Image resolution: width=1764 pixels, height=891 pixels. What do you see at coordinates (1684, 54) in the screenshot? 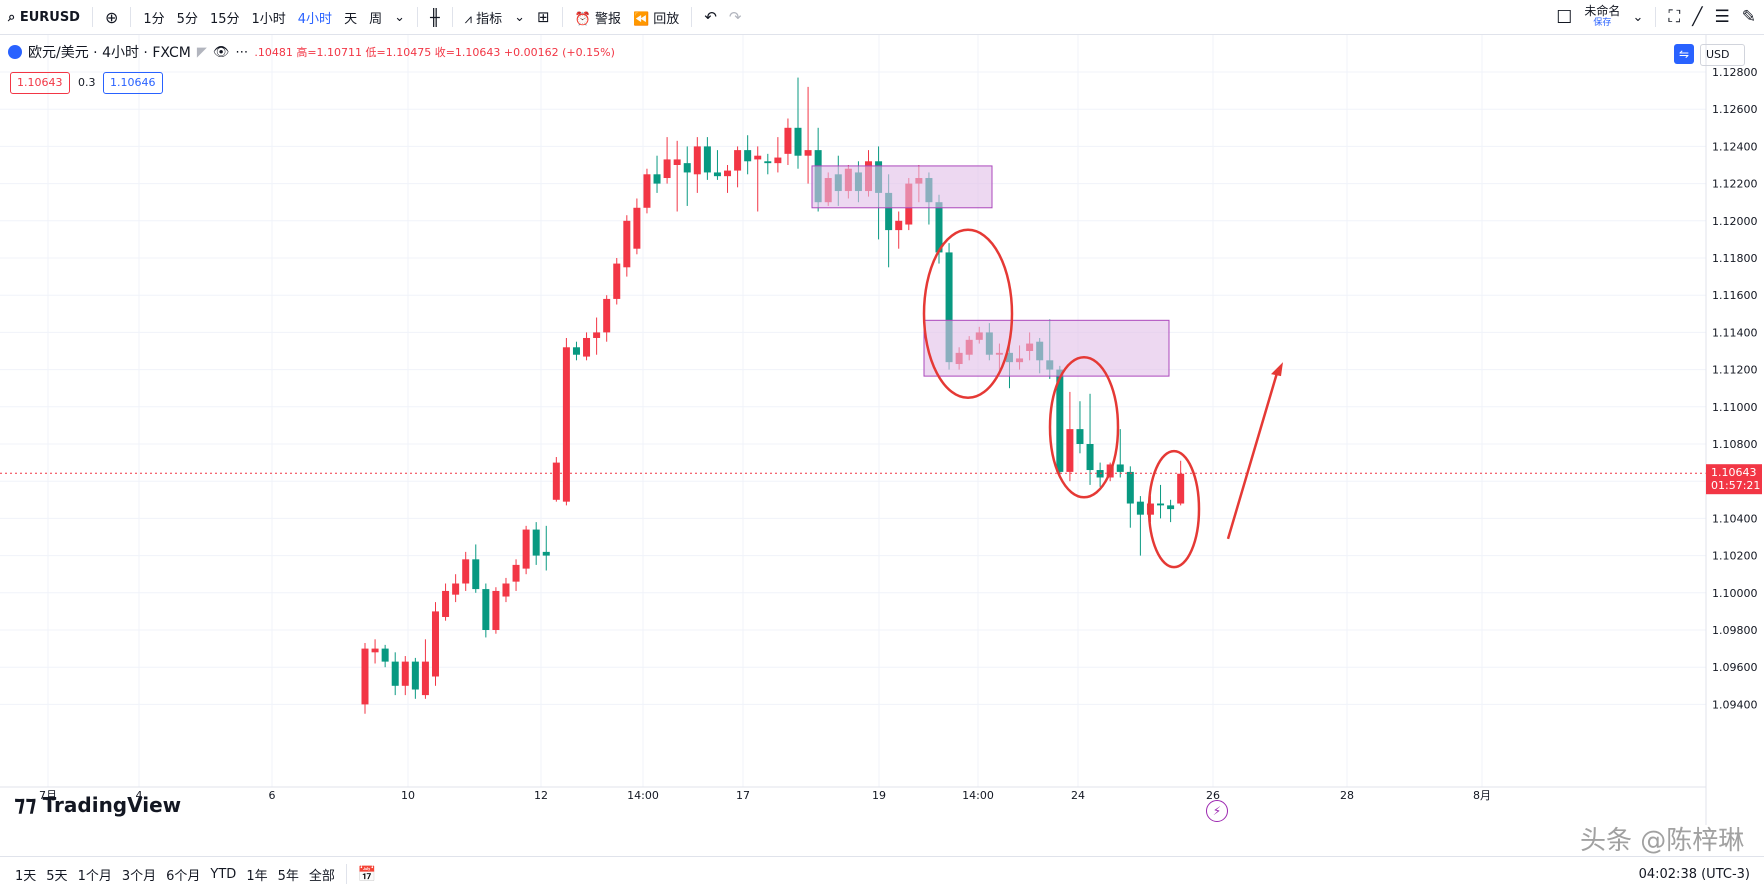
I see `auto-scale-button: ⇋` at bounding box center [1684, 54].